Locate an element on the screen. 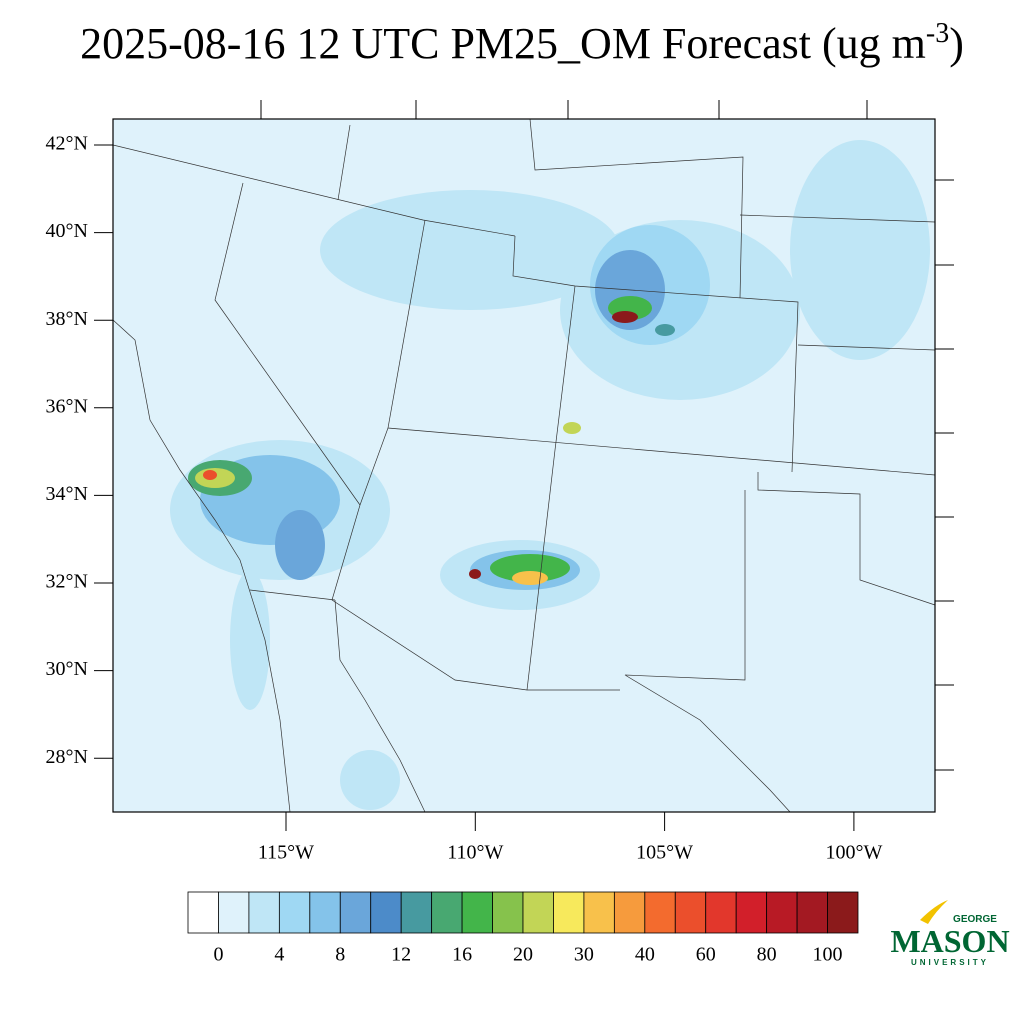 This screenshot has width=1024, height=1029. colorbar: 0 4 8 12 16 20 30 40 60 80 100 is located at coordinates (523, 928).